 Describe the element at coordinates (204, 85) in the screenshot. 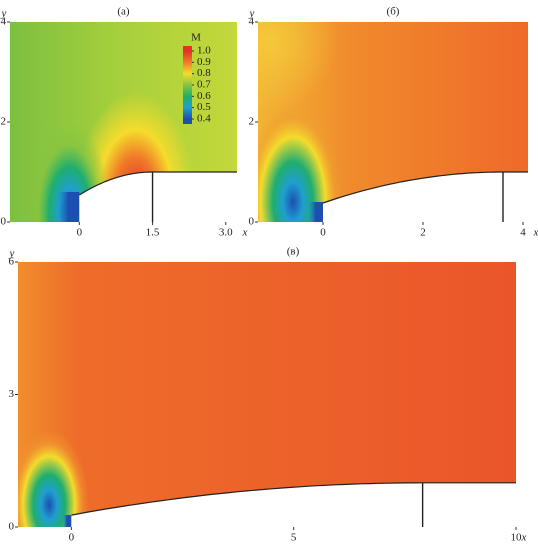

I see `colorbar-tick-label: 0.7` at that location.